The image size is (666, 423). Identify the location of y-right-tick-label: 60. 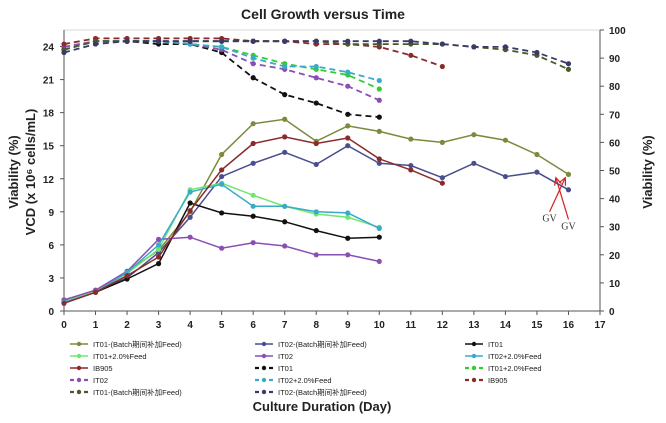
(615, 143).